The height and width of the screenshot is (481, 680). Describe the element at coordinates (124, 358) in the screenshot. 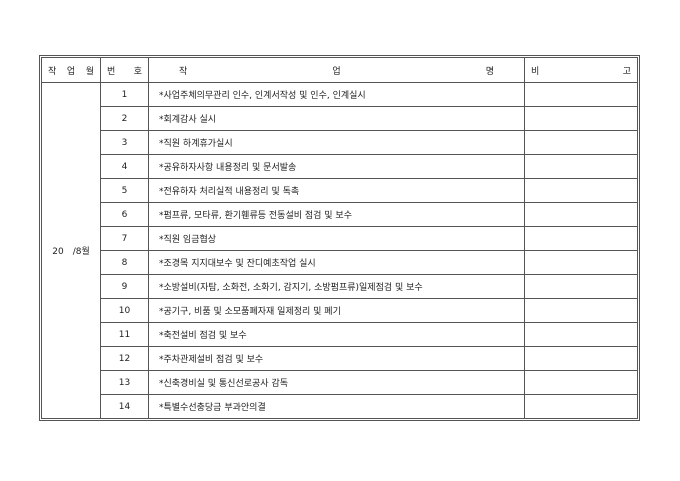

I see `number-cell: 12` at that location.